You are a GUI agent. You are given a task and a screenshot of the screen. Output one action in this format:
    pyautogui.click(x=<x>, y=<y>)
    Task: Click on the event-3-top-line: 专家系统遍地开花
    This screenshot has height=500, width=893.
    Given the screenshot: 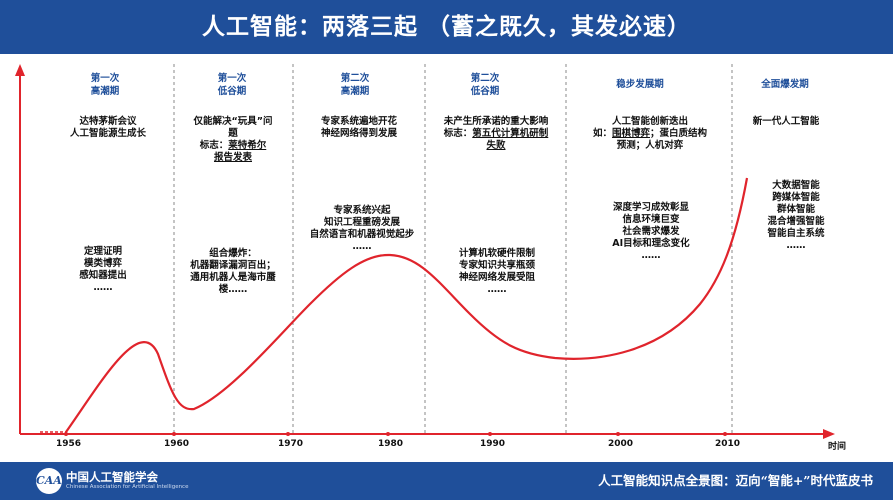 What is the action you would take?
    pyautogui.click(x=358, y=121)
    